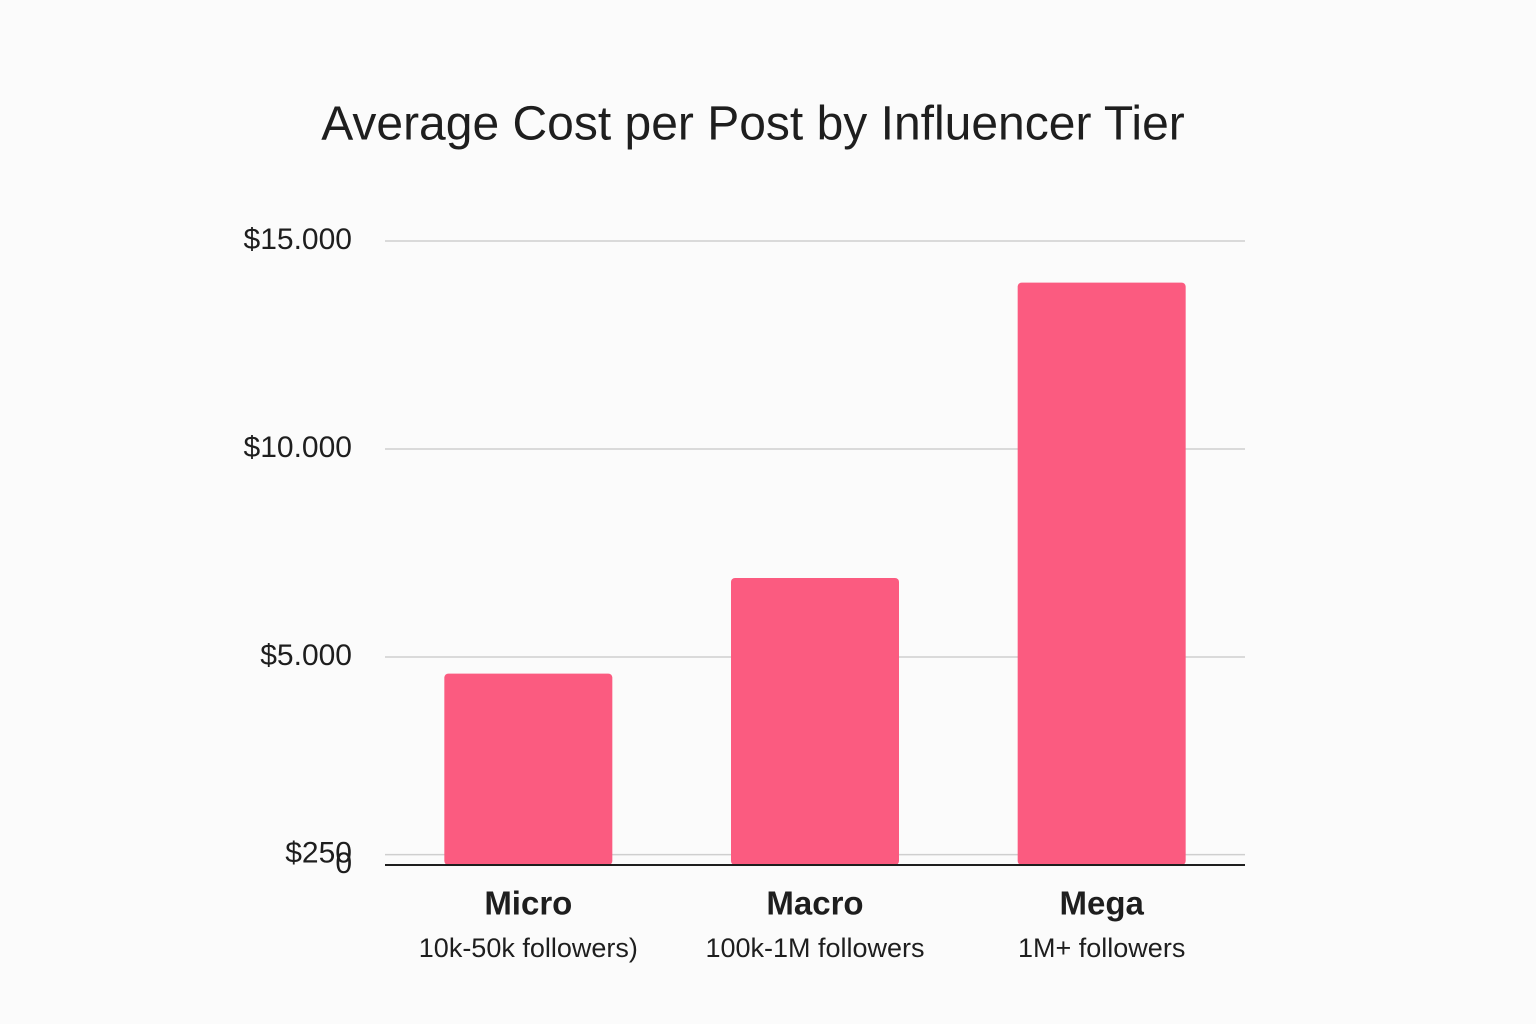 This screenshot has height=1024, width=1536. What do you see at coordinates (528, 903) in the screenshot?
I see `x-tick-label: Micro` at bounding box center [528, 903].